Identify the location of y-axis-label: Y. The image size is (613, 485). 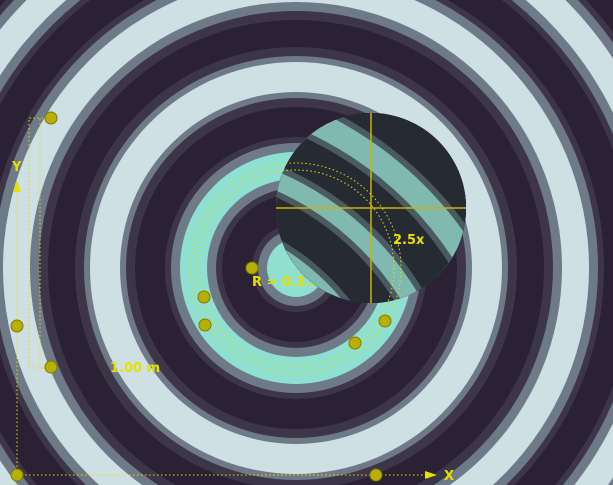
(16, 167).